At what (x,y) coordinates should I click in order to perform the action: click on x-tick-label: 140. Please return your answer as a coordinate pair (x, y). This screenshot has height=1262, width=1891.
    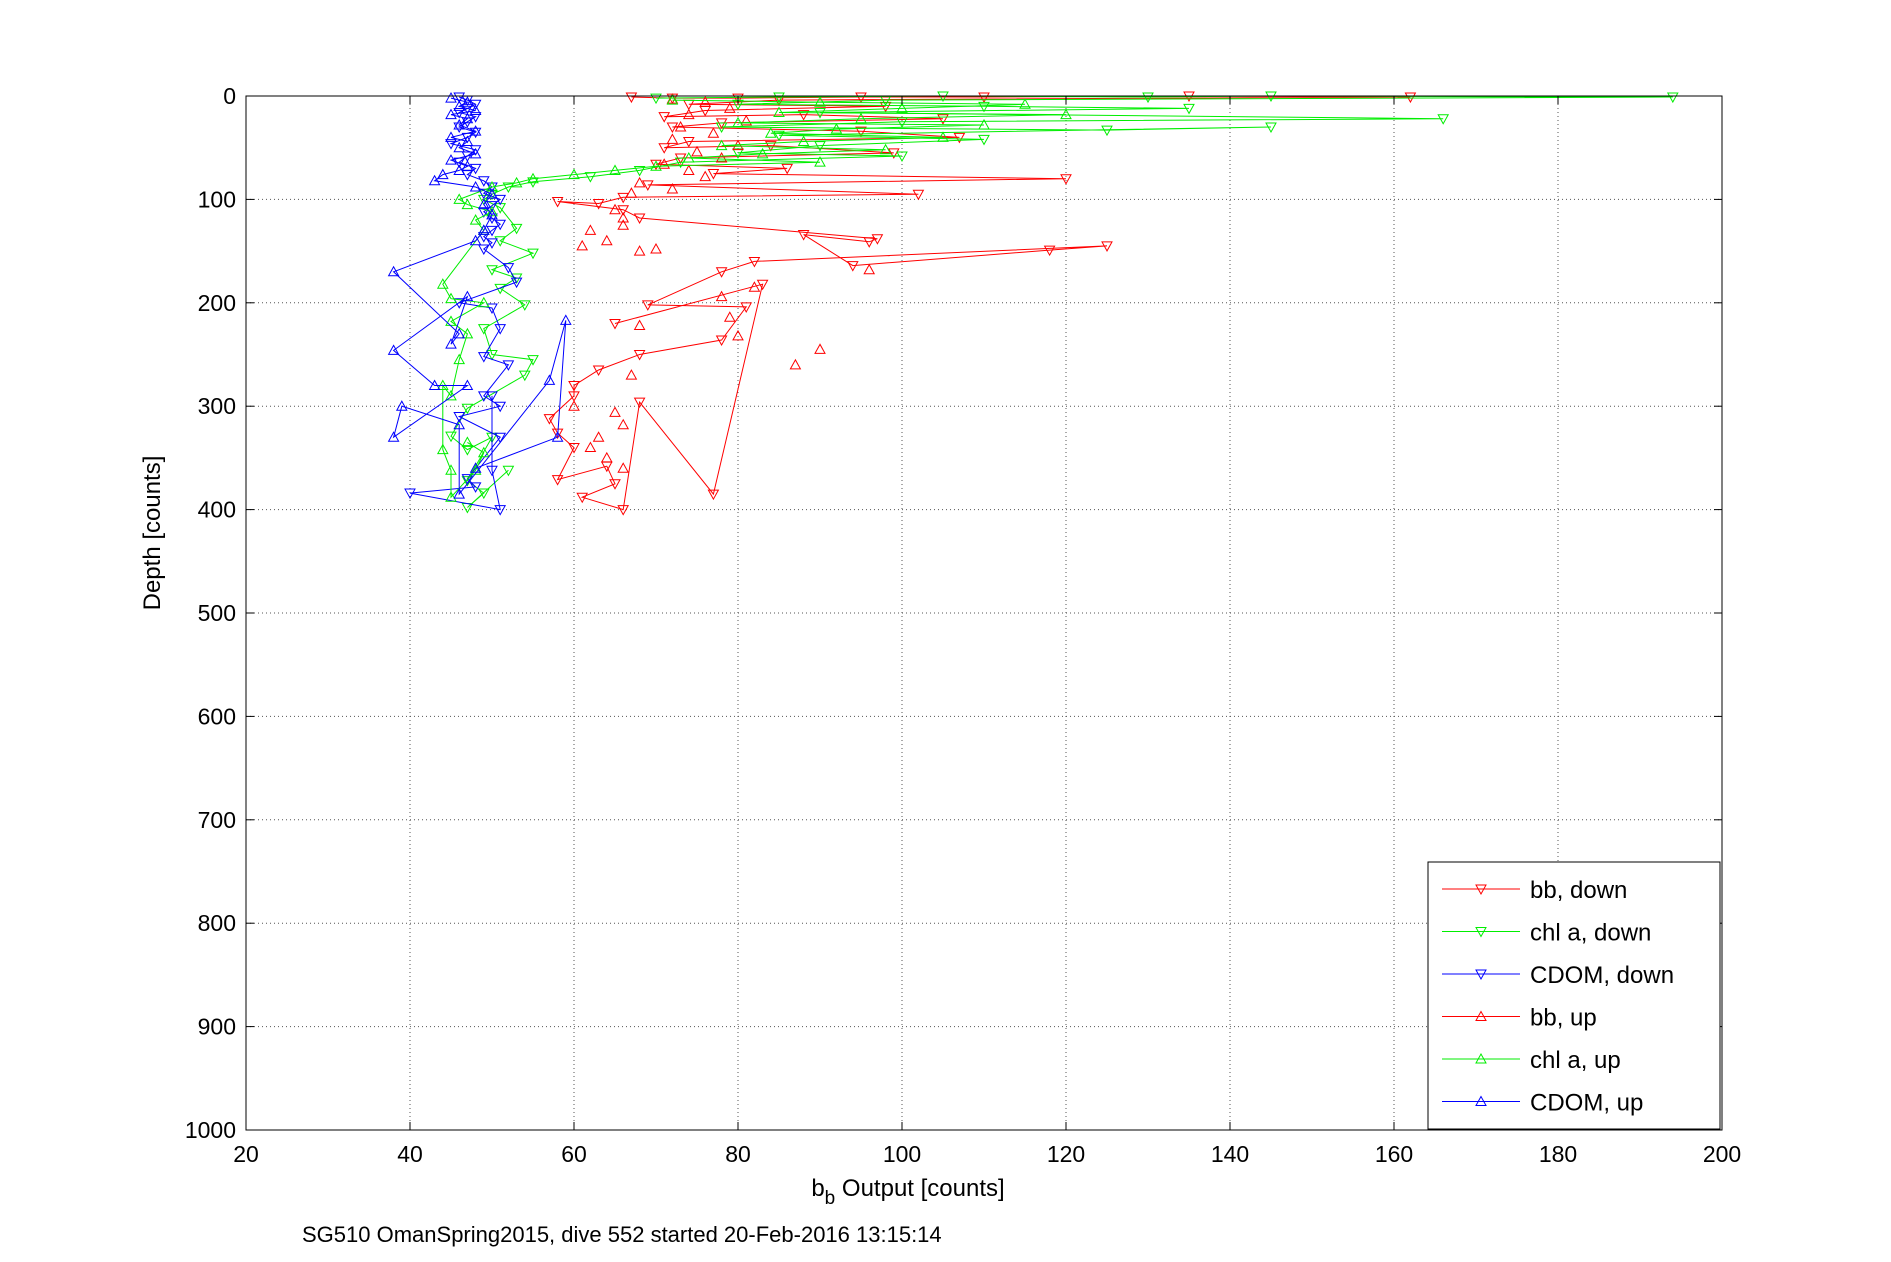
    Looking at the image, I should click on (1230, 1154).